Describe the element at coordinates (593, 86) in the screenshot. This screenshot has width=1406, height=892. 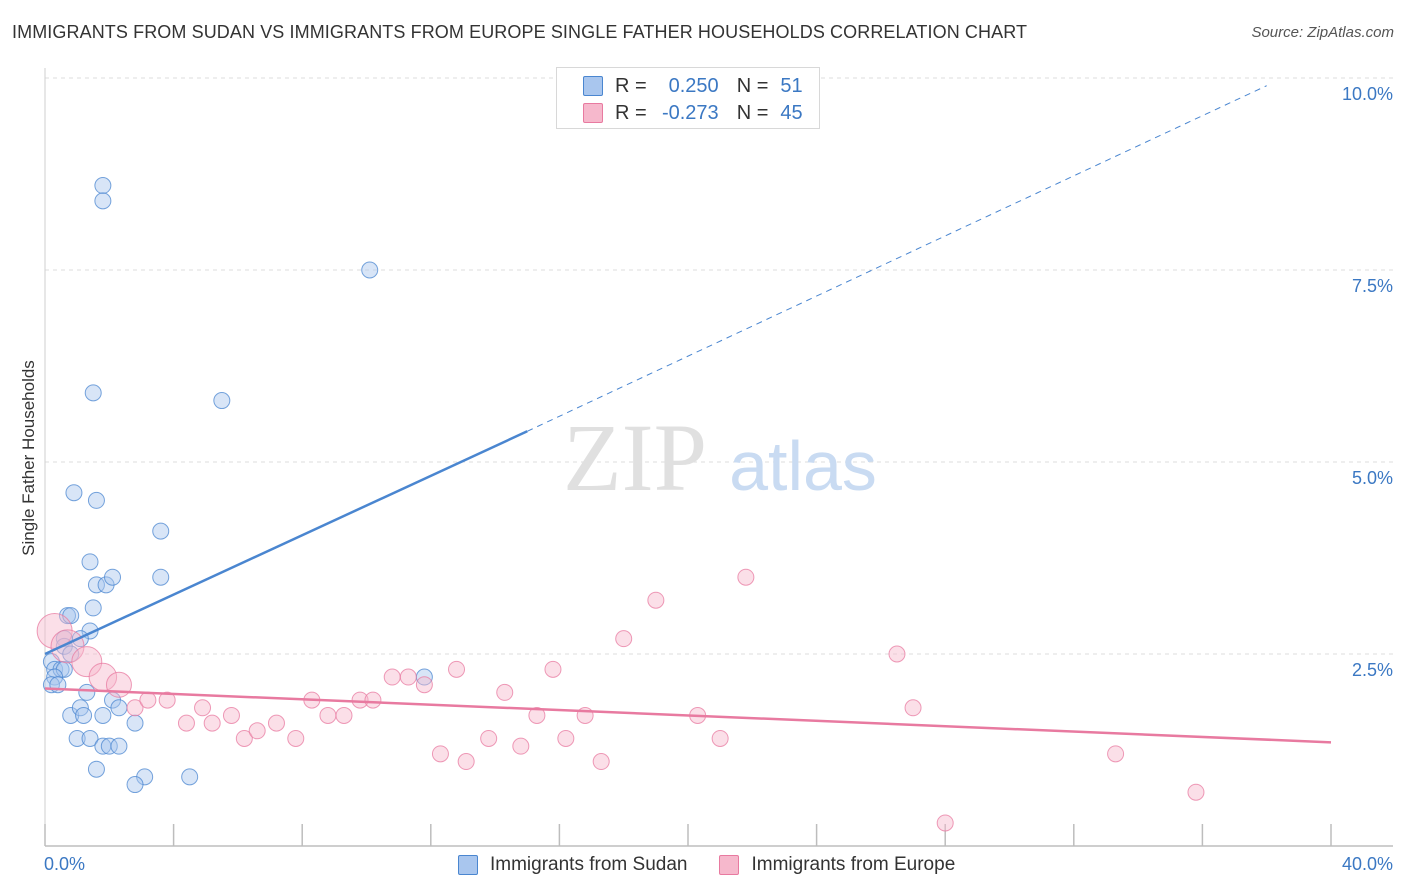
I see `legend-swatch-sudan` at that location.